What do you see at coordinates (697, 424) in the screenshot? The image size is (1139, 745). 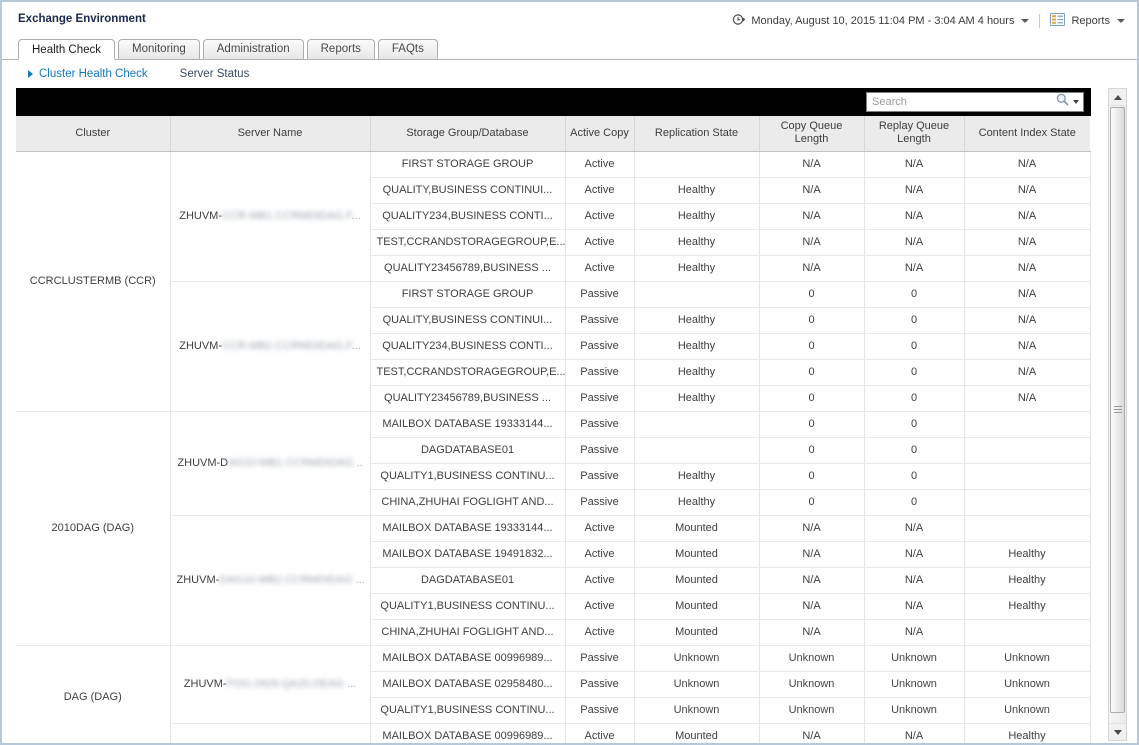 I see `replication-state-cell: FailedAndSuspended` at bounding box center [697, 424].